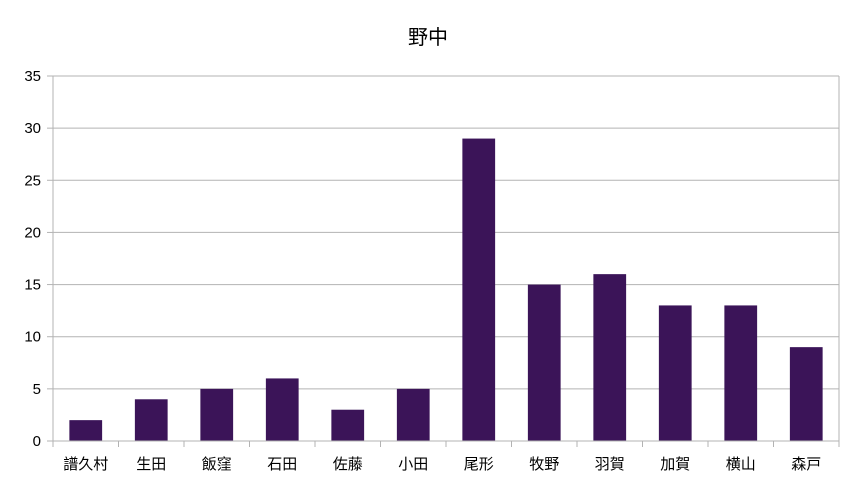  What do you see at coordinates (217, 464) in the screenshot?
I see `x-tick-label: 飯窪` at bounding box center [217, 464].